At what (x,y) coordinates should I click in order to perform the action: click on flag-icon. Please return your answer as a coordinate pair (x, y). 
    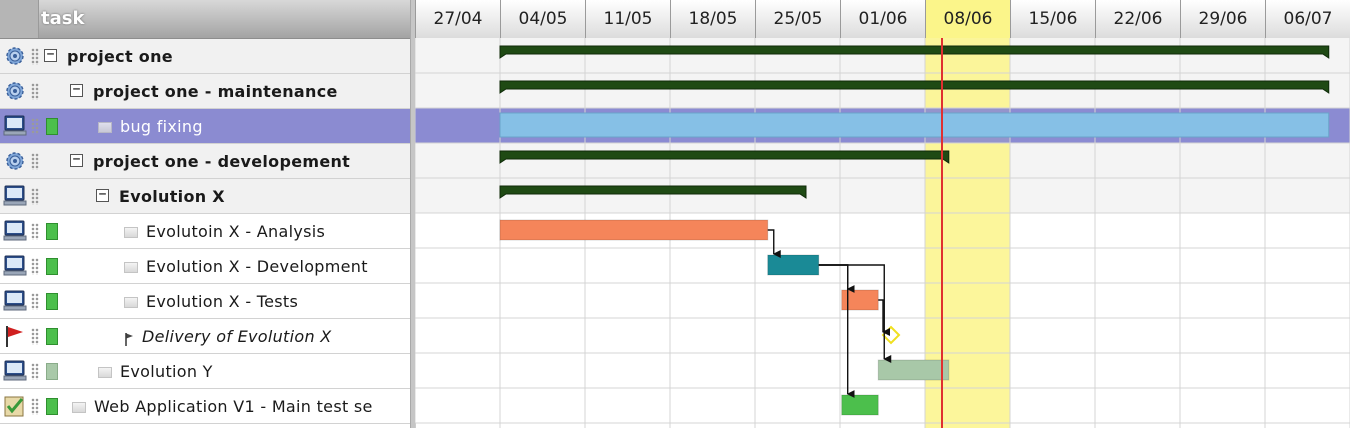
    Looking at the image, I should click on (14, 336).